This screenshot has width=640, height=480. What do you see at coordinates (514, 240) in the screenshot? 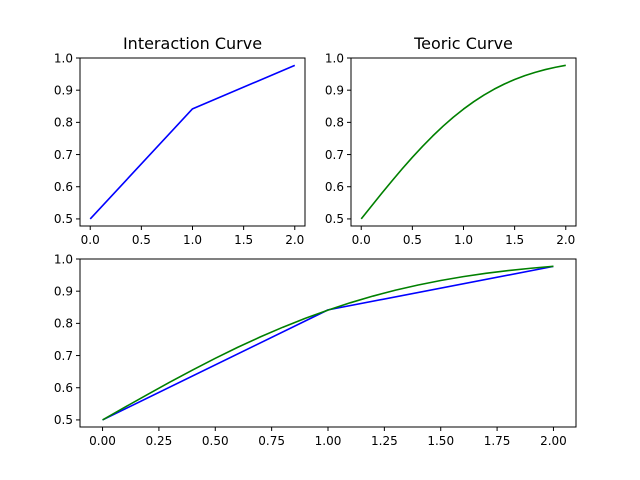
I see `chart1-x-tick-label-3: 1.5` at bounding box center [514, 240].